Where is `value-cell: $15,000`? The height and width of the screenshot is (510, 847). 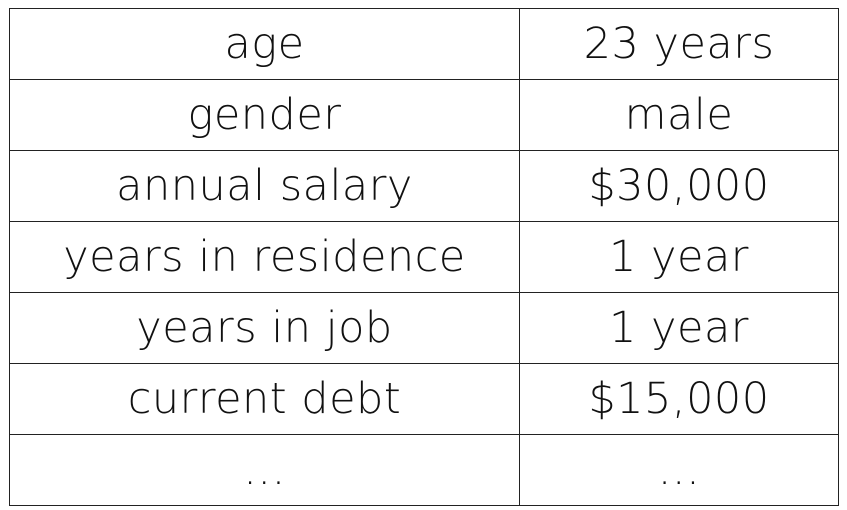 value-cell: $15,000 is located at coordinates (679, 399).